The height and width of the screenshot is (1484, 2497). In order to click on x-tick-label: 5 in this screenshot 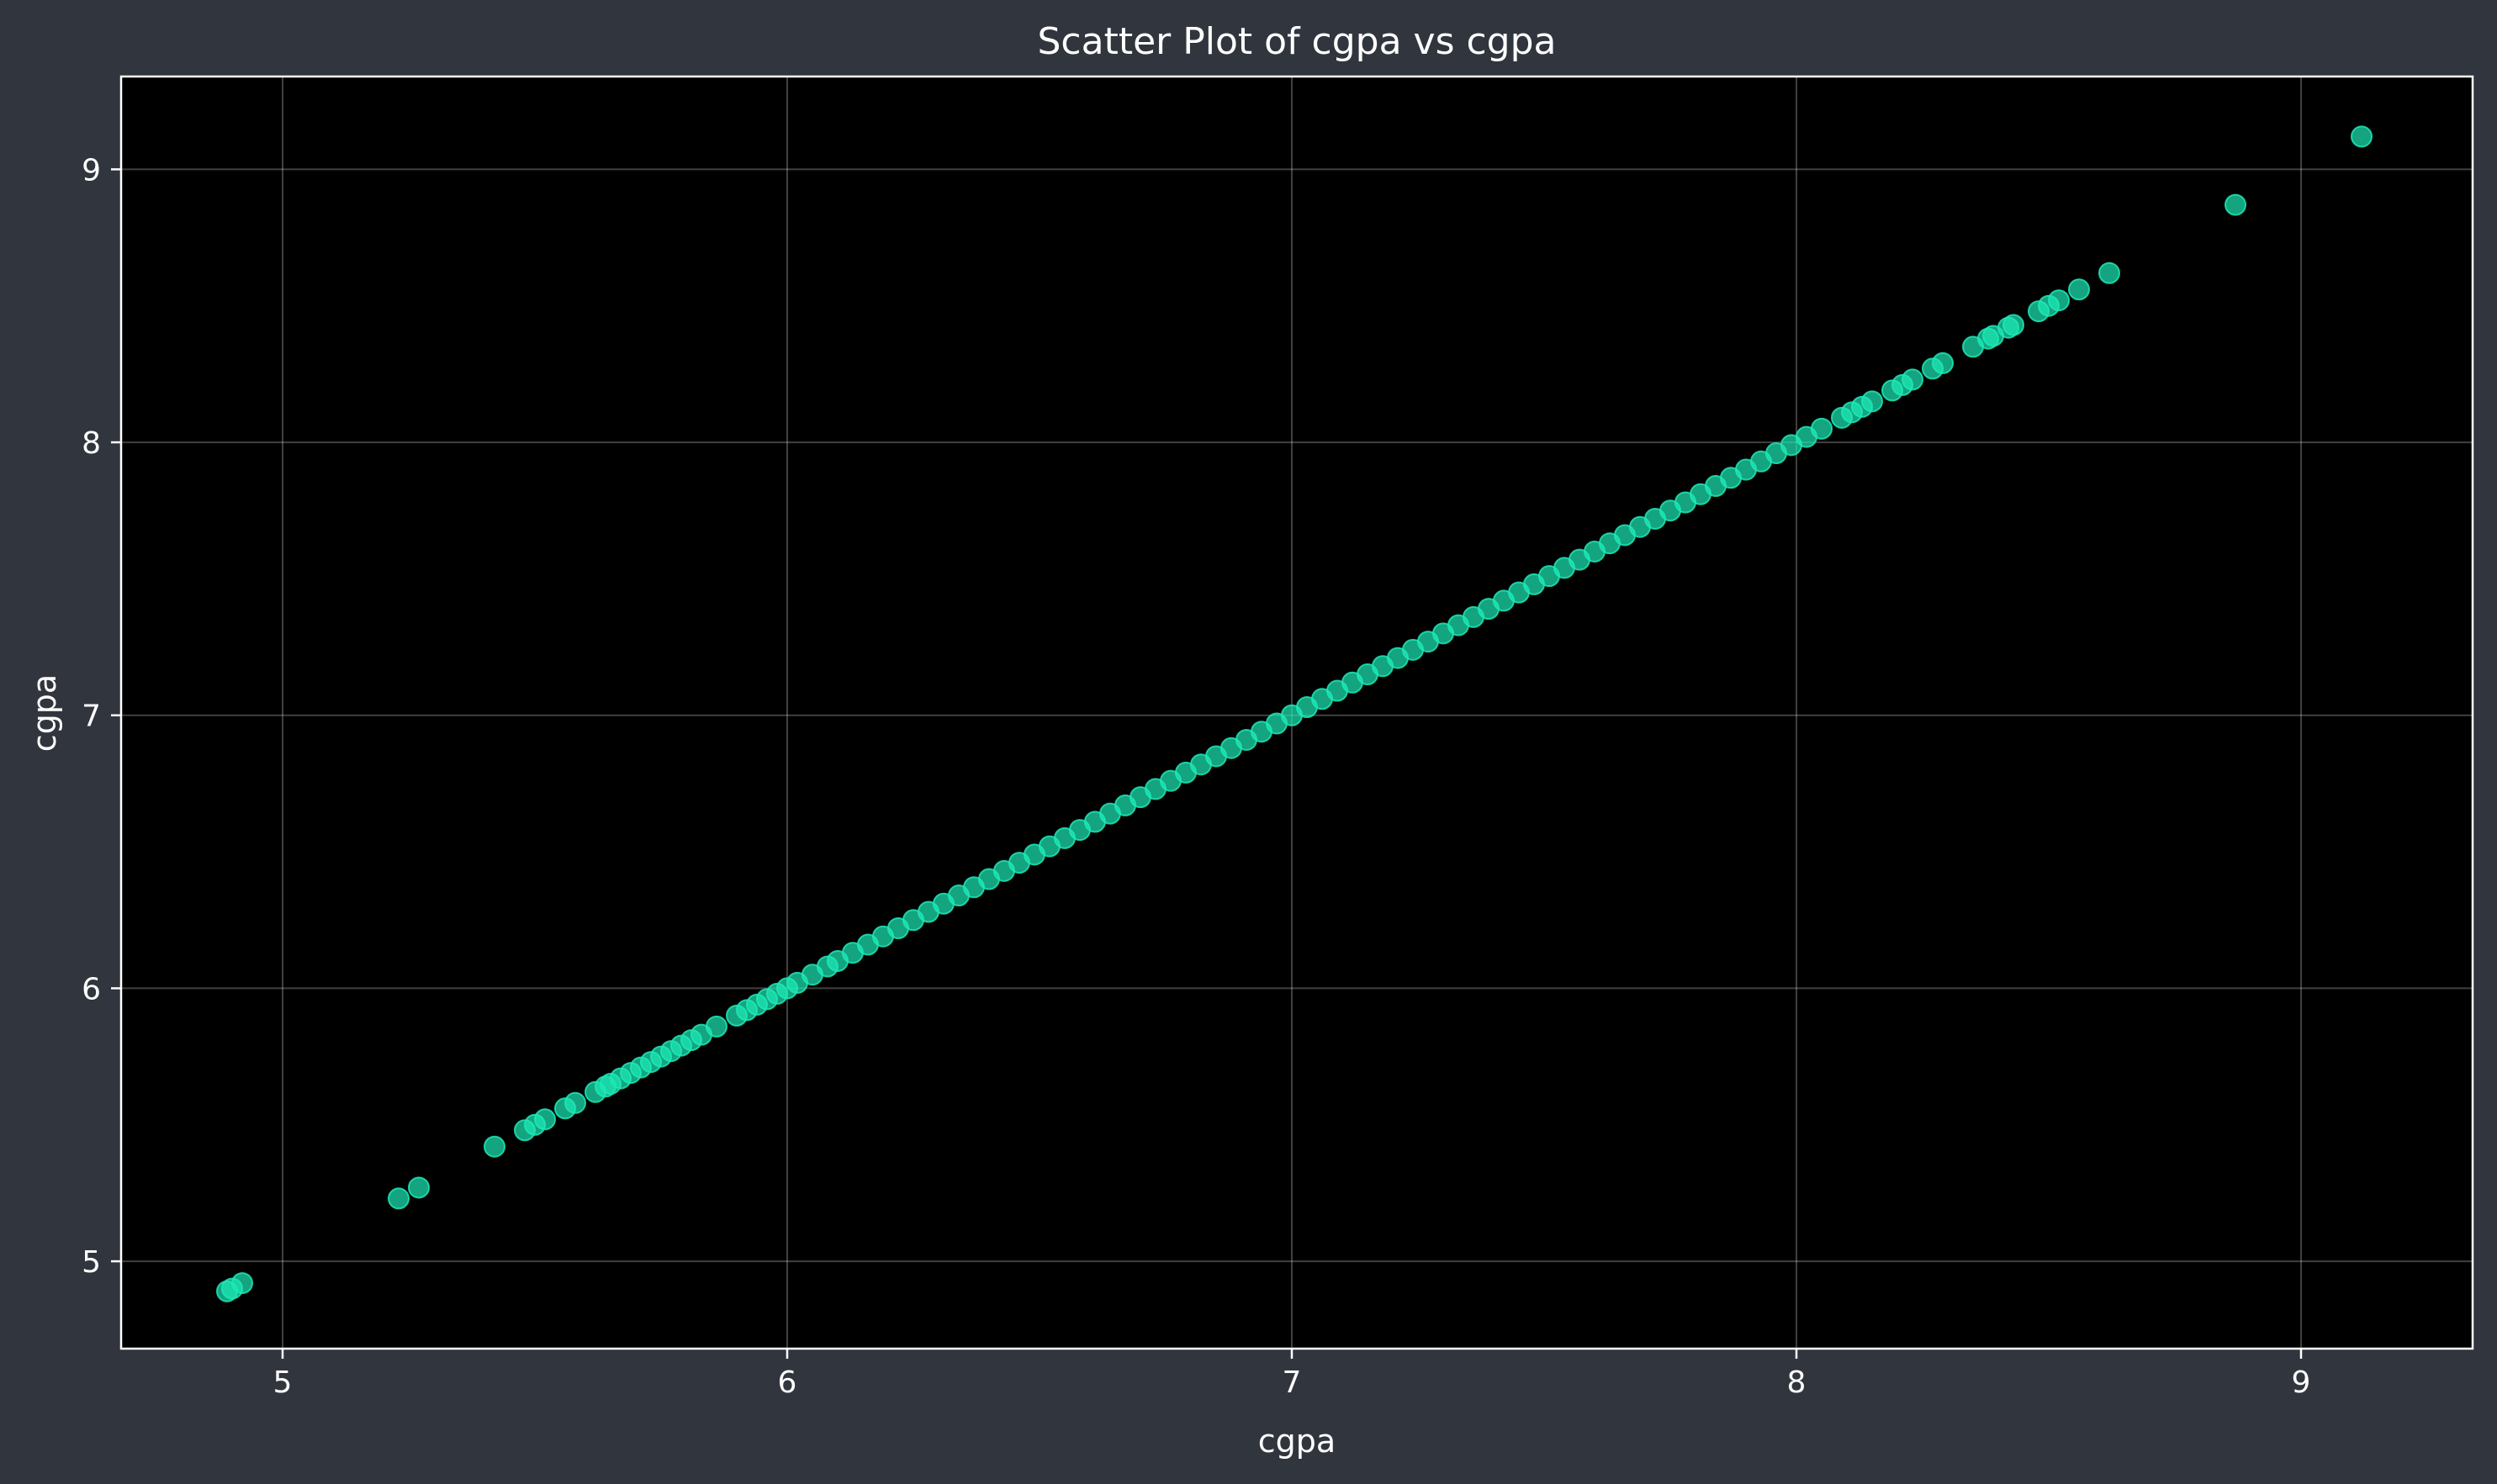, I will do `click(283, 1382)`.